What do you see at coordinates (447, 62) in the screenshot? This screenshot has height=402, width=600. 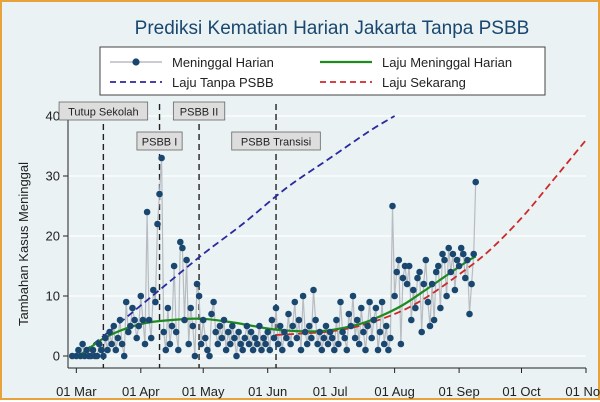 I see `legend-label-trend: Laju Meninggal Harian` at bounding box center [447, 62].